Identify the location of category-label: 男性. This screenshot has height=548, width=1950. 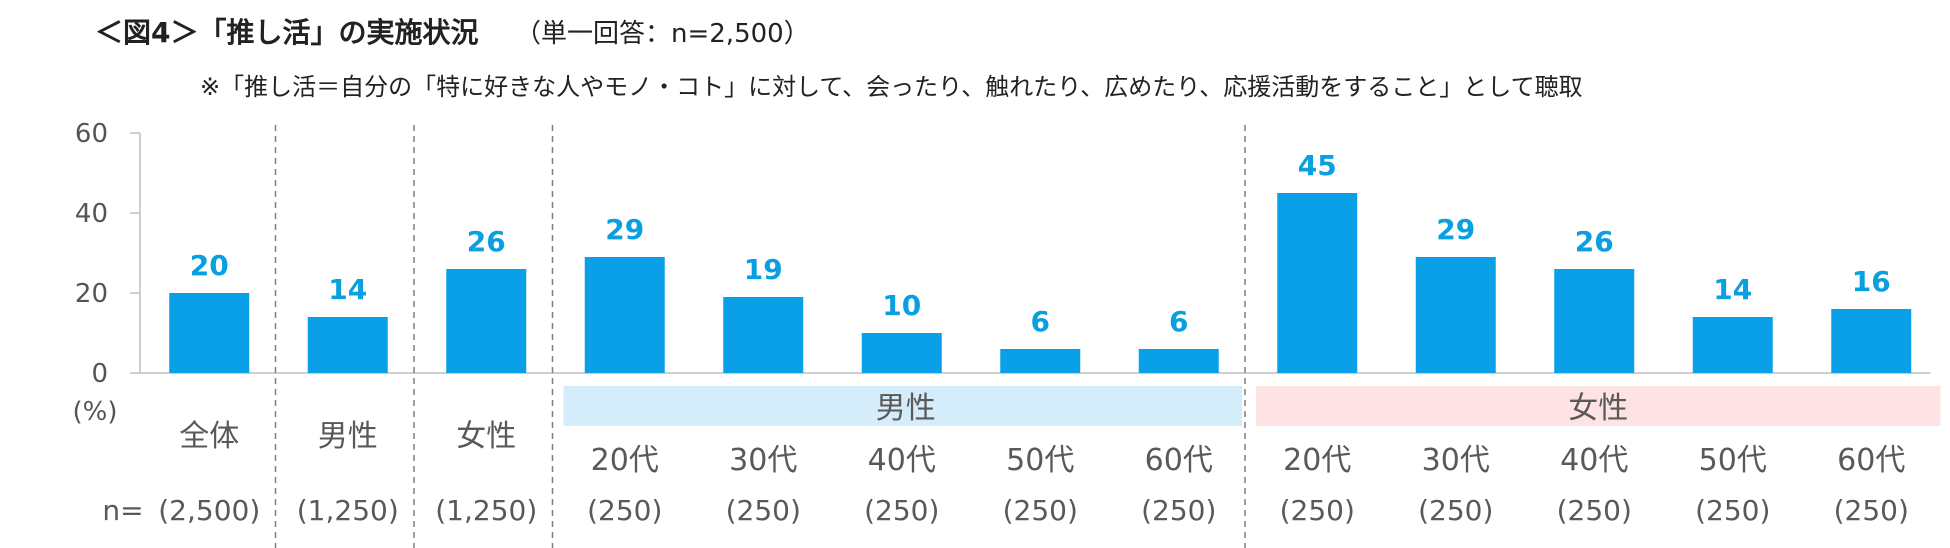
(348, 436).